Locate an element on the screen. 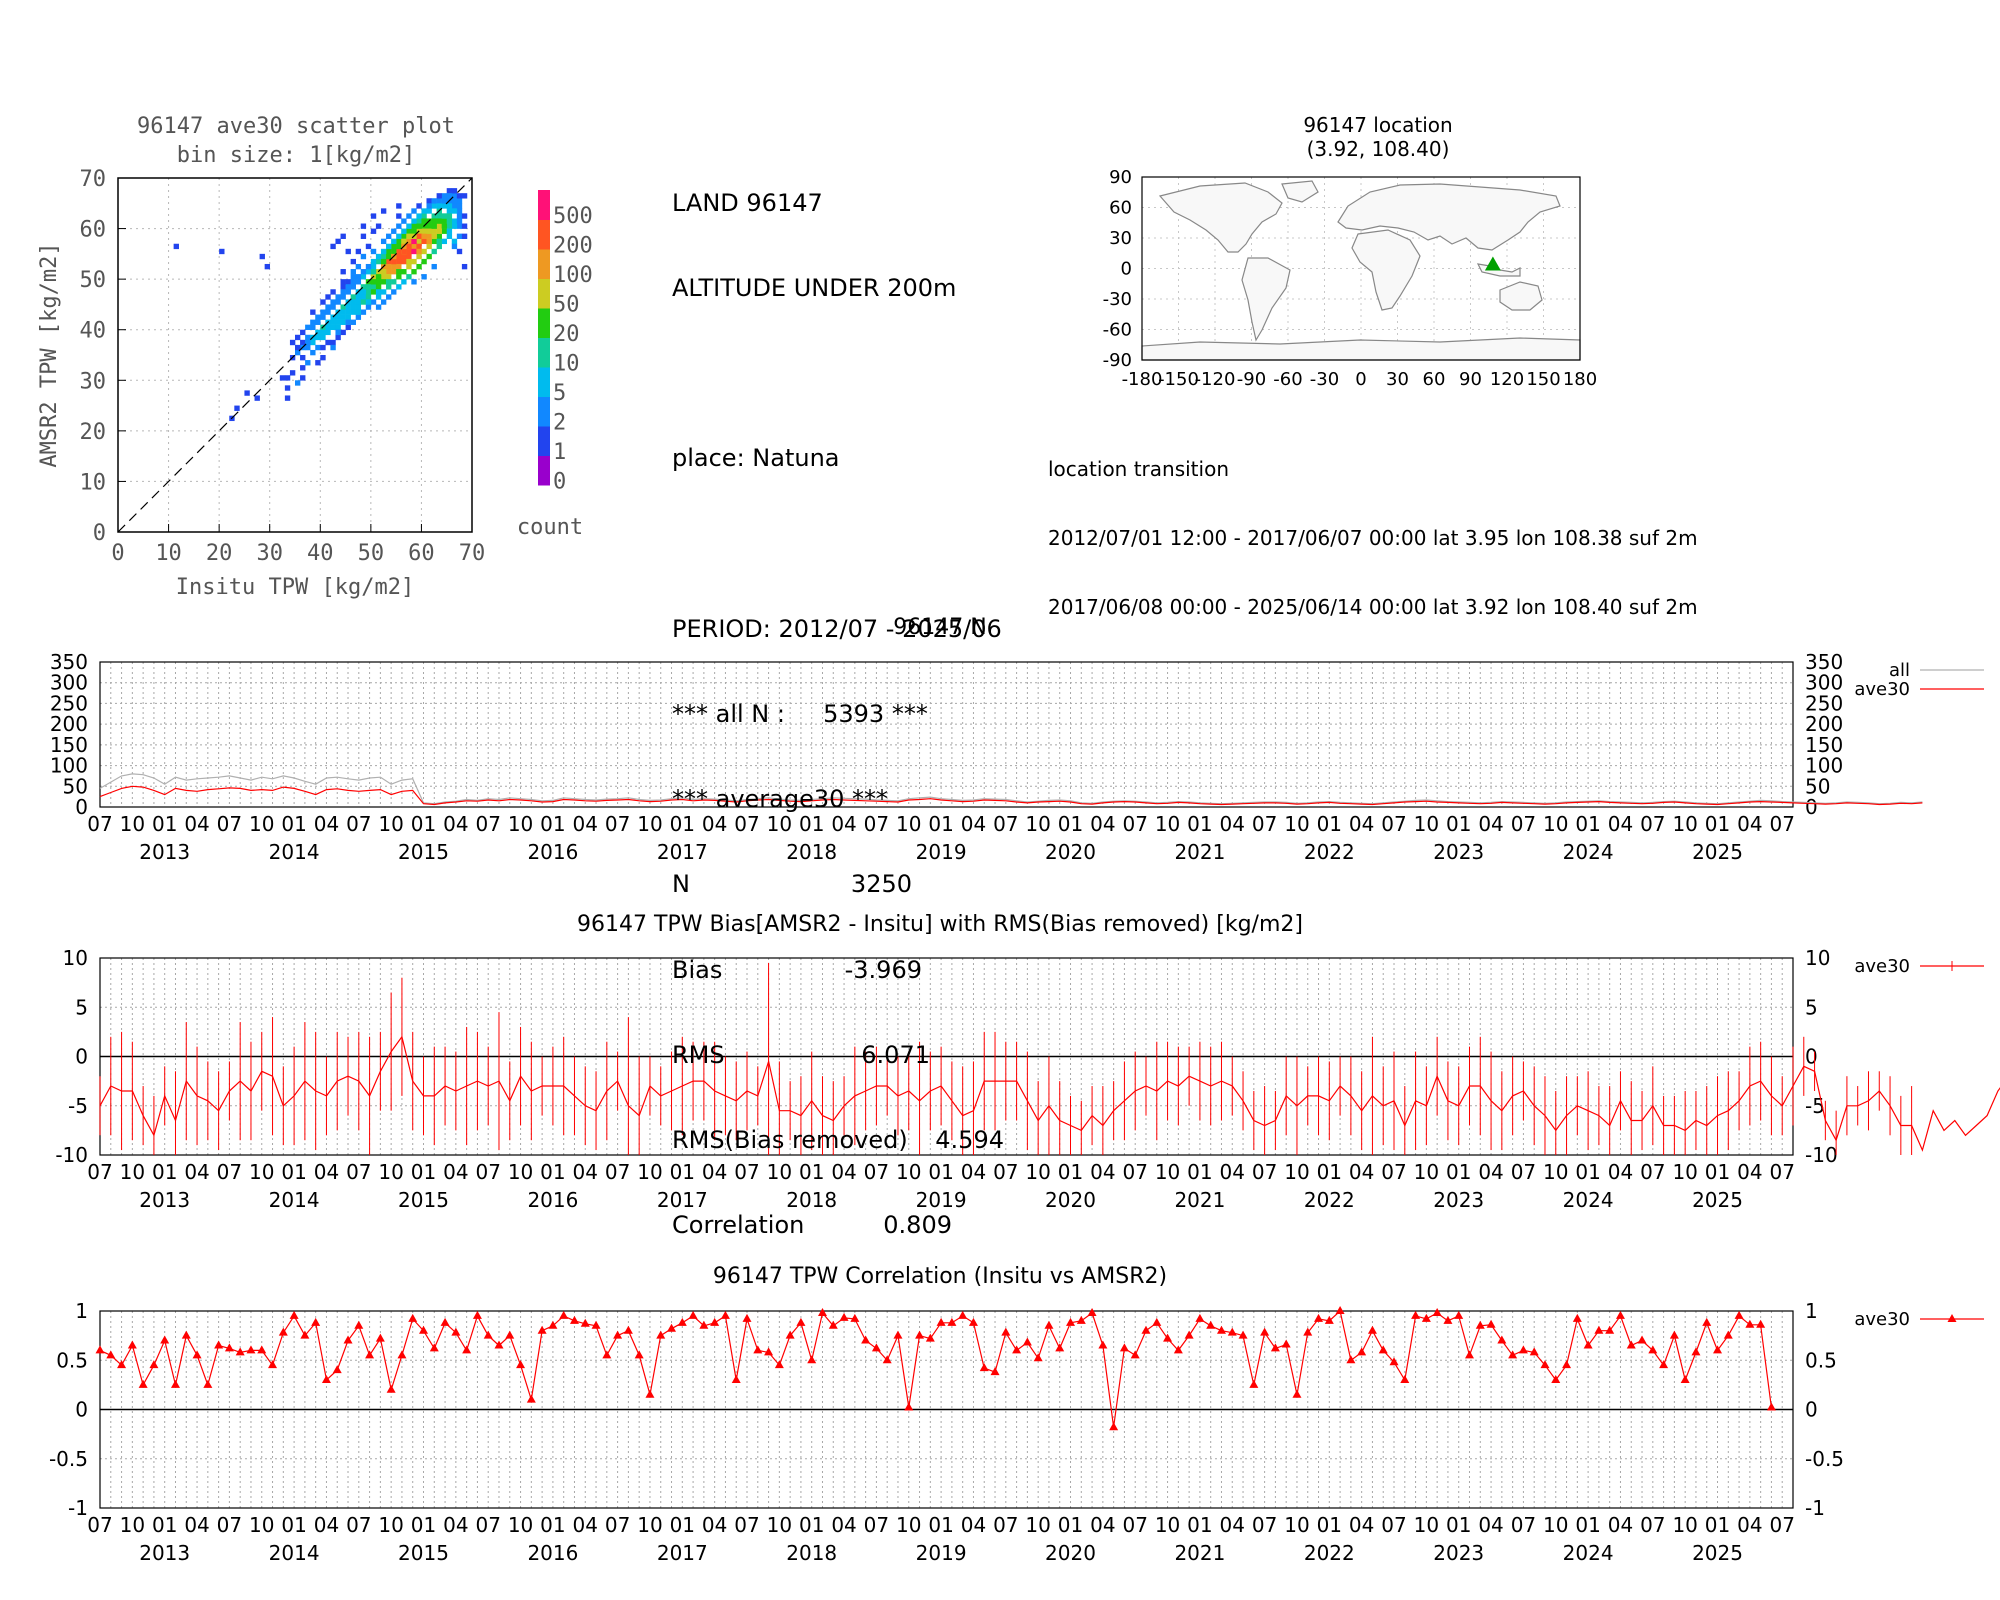 The image size is (2000, 1600). corr-chart-title: 96147 TPW Correlation (Insitu vs AMSR2) is located at coordinates (940, 1276).